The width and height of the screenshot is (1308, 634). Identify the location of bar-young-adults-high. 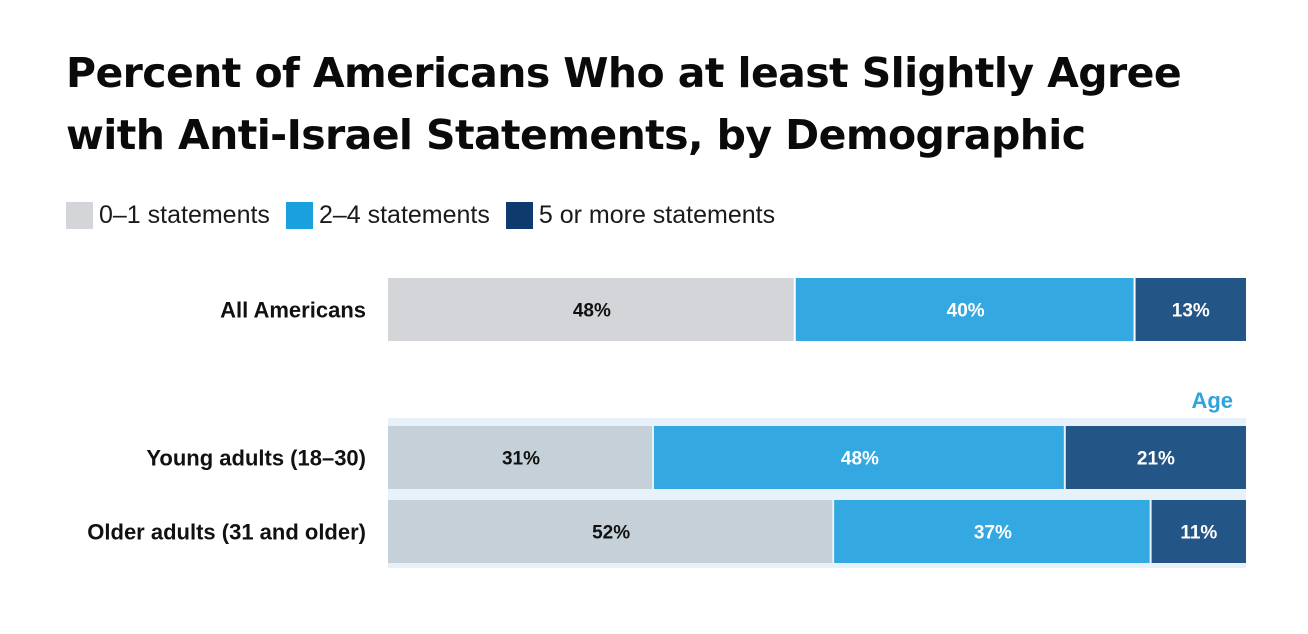
(1155, 457).